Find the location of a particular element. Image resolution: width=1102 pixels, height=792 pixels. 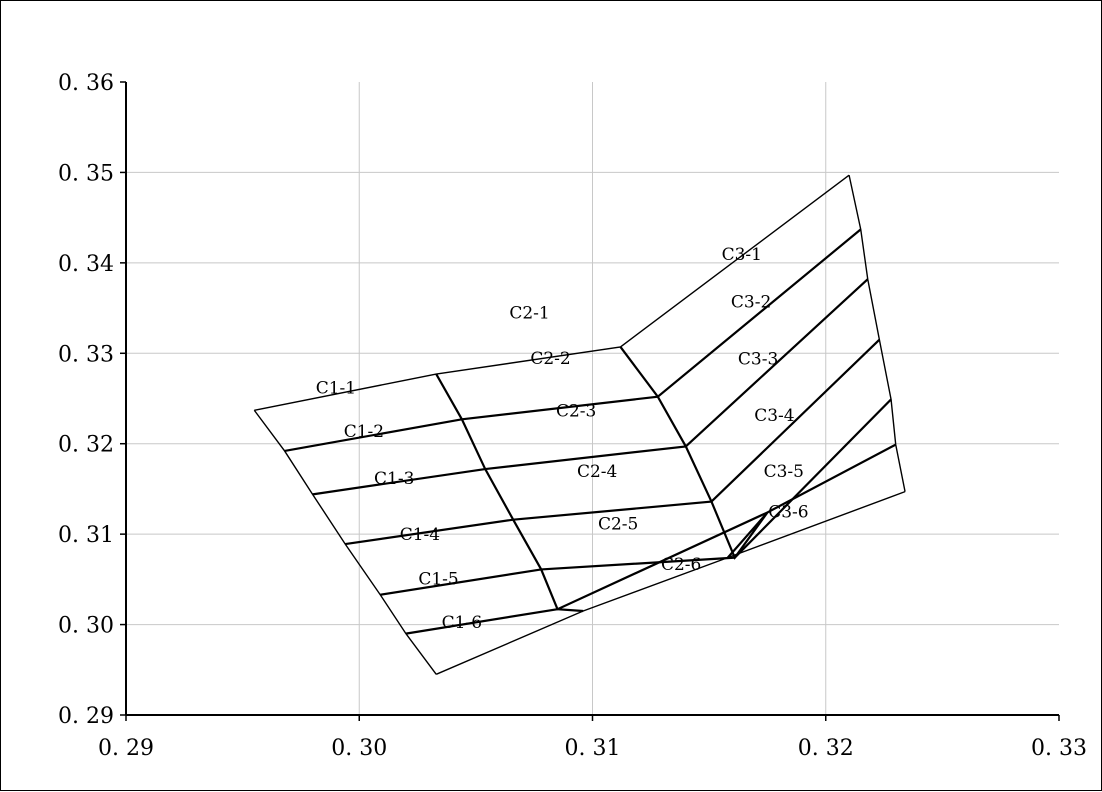

y-tick-label: 0. 33 is located at coordinates (86, 354).